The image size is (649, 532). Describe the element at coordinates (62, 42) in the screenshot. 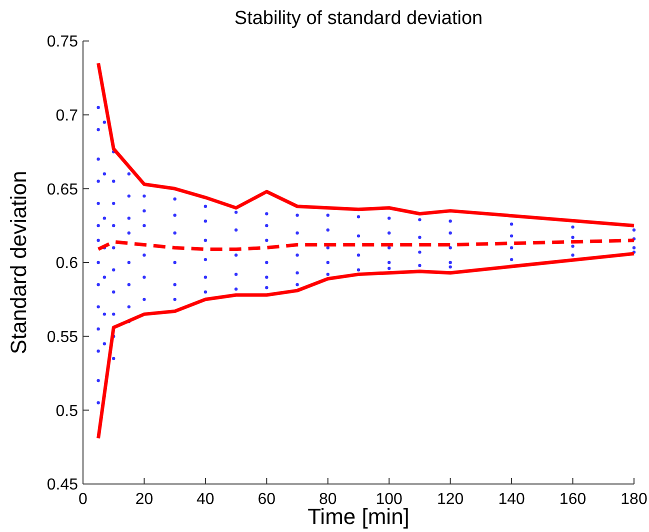

I see `y-tick-label: 0.75` at that location.